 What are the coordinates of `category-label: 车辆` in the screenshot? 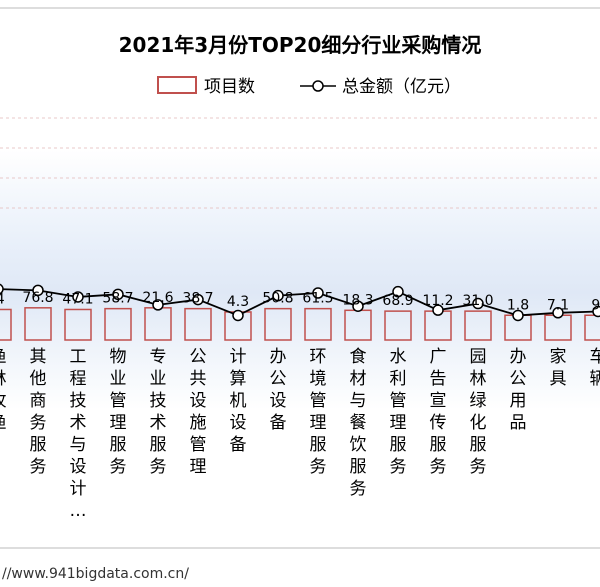 It's located at (595, 368).